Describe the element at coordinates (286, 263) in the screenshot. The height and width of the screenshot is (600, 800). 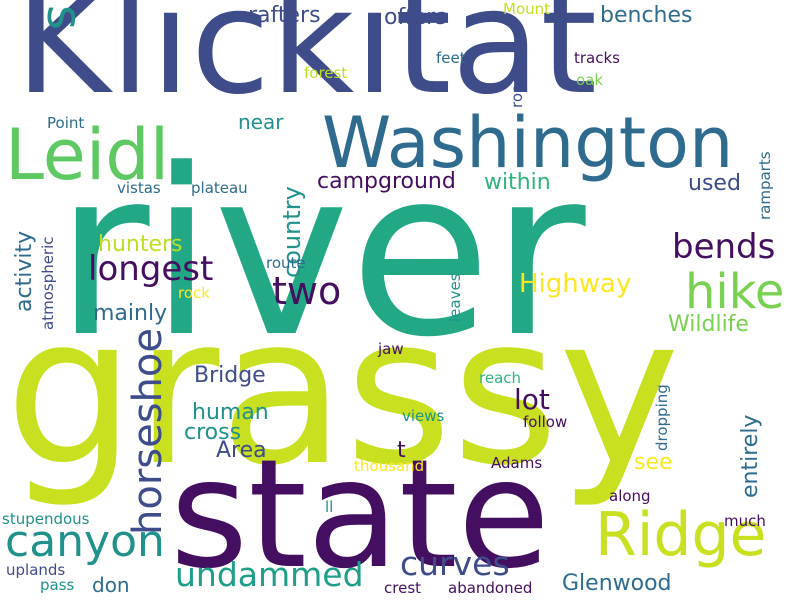
I see `word-route: route` at that location.